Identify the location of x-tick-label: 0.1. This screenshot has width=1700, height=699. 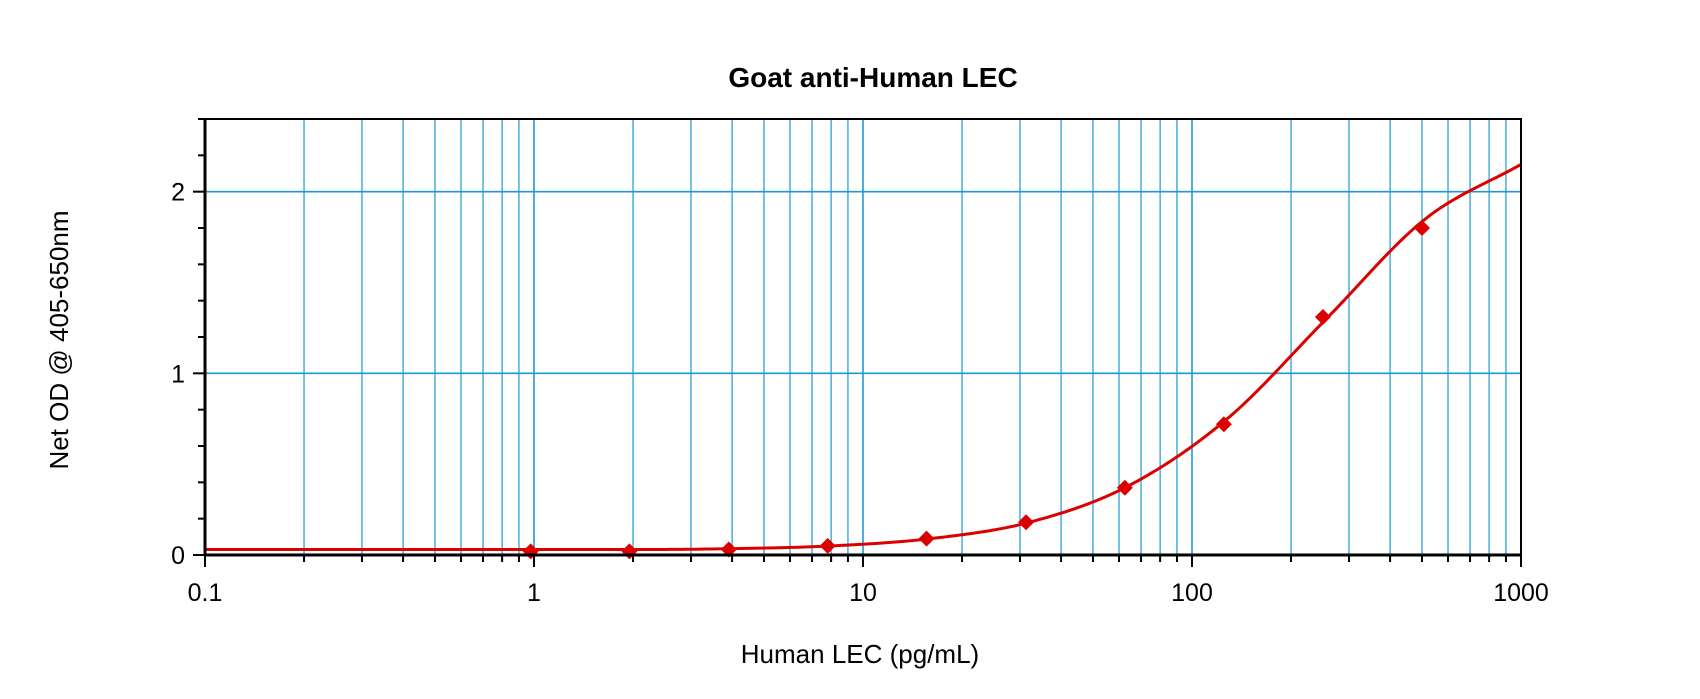
(205, 593).